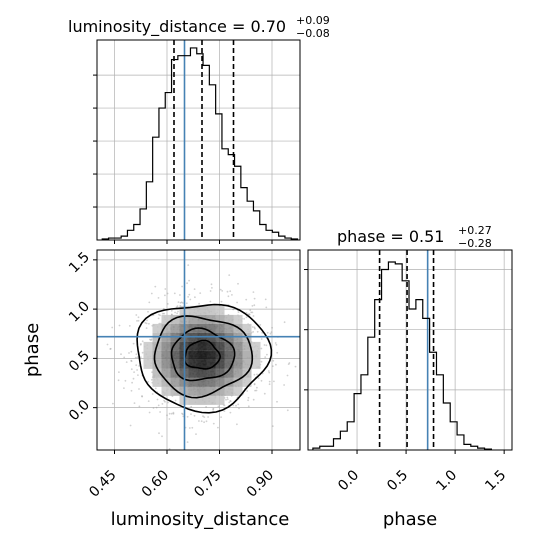 This screenshot has height=550, width=550. I want to click on hist2-step, so click(402, 355).